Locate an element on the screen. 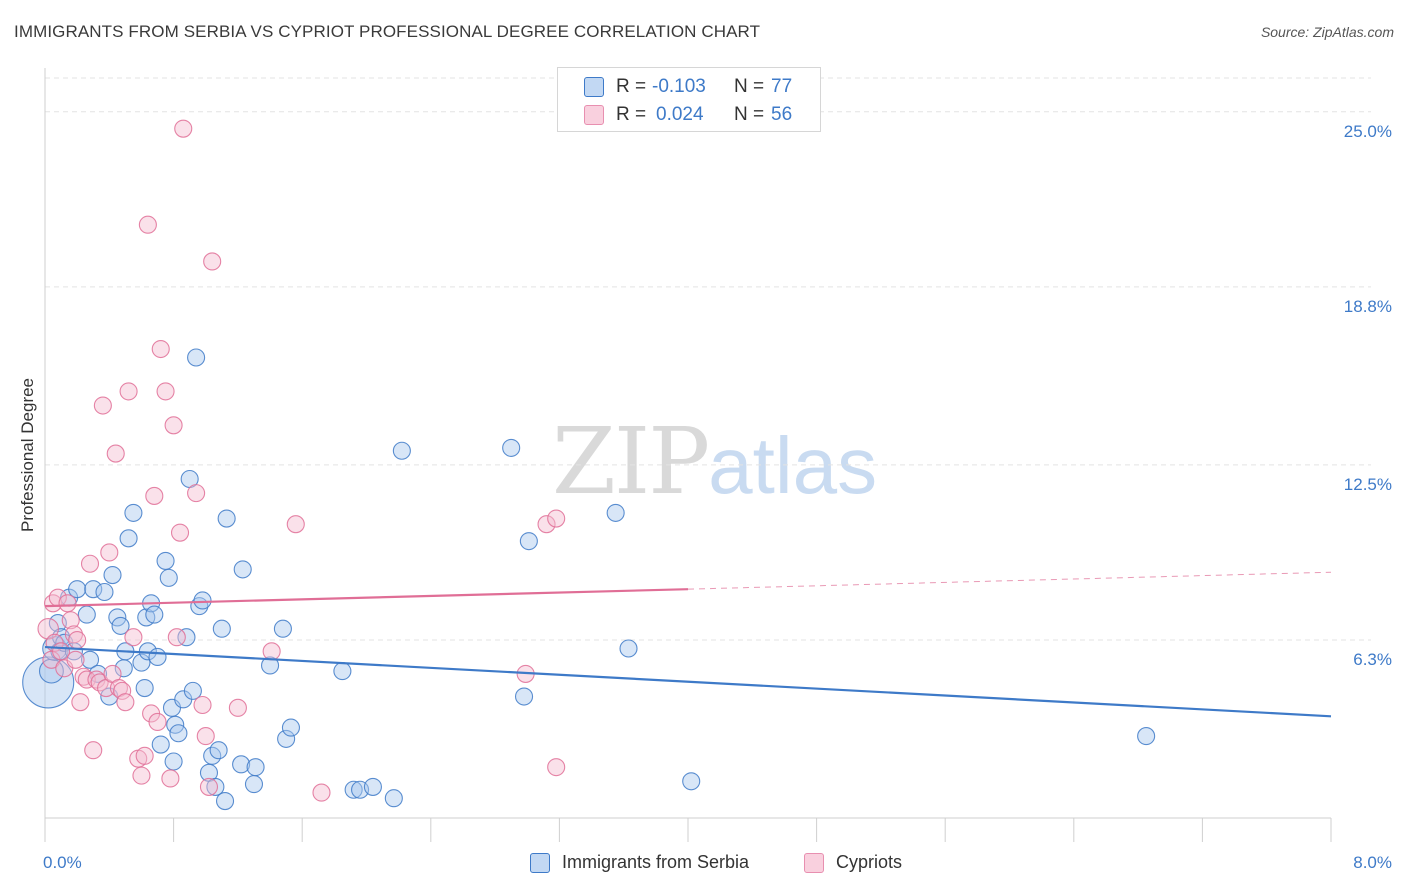  legend-label: Immigrants from Serbia is located at coordinates (656, 862).